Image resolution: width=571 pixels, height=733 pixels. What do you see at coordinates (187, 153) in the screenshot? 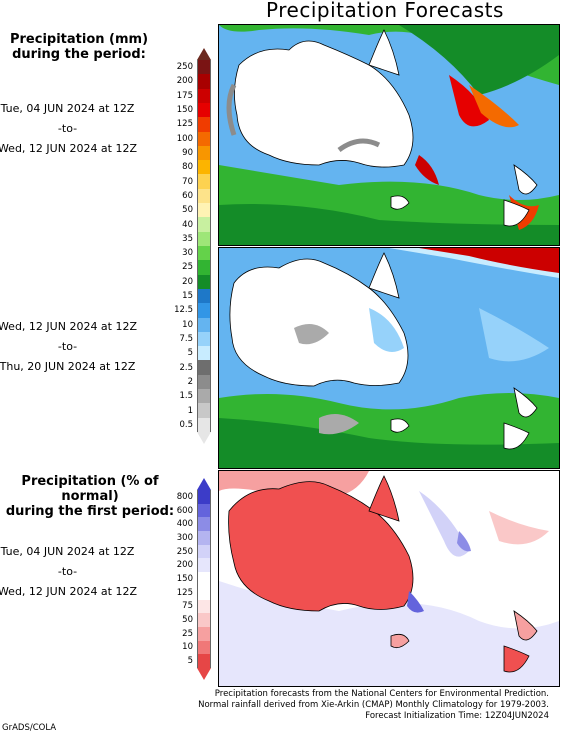
I see `colorbar-tick-label: 90` at bounding box center [187, 153].